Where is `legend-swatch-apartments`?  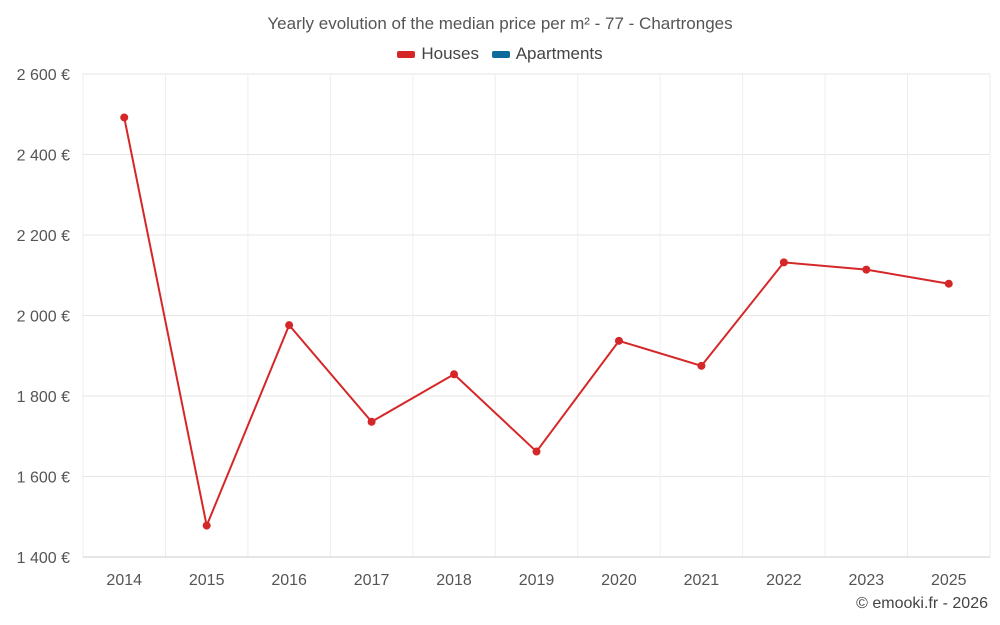
legend-swatch-apartments is located at coordinates (500, 55).